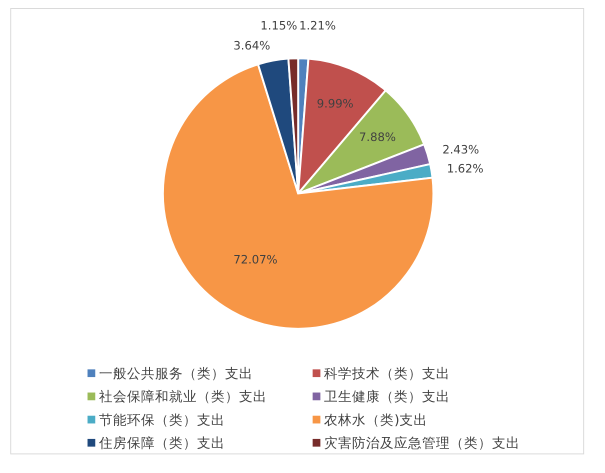 The height and width of the screenshot is (473, 605). What do you see at coordinates (461, 149) in the screenshot?
I see `data-label: 2.43%` at bounding box center [461, 149].